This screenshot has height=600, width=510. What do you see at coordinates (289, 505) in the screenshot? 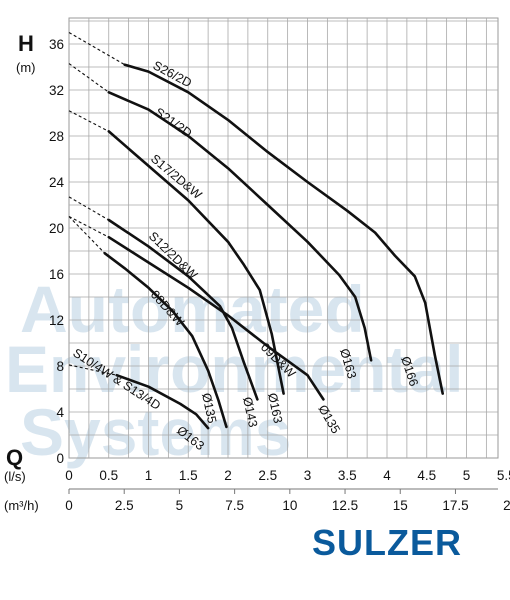
I see `secondary-x-tick-label: 10` at bounding box center [289, 505].